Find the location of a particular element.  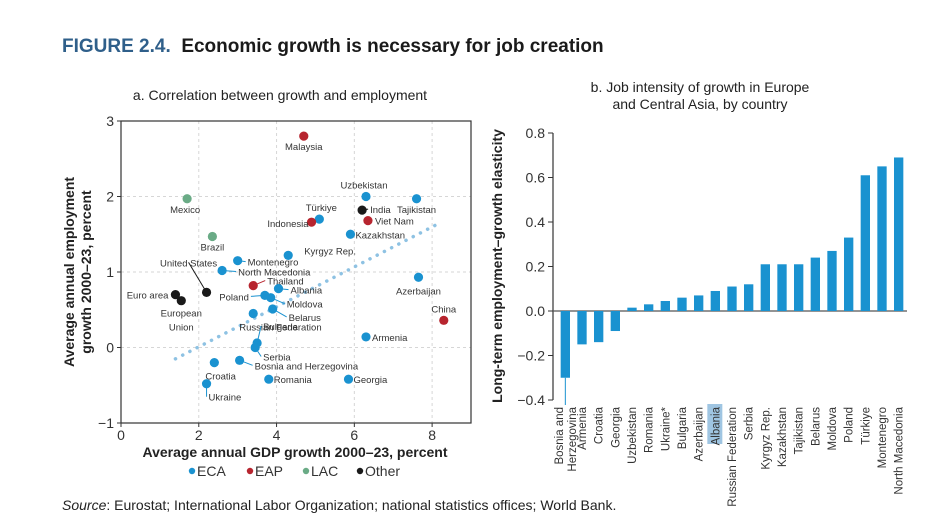

category-label: Uzbekistan is located at coordinates (633, 435).